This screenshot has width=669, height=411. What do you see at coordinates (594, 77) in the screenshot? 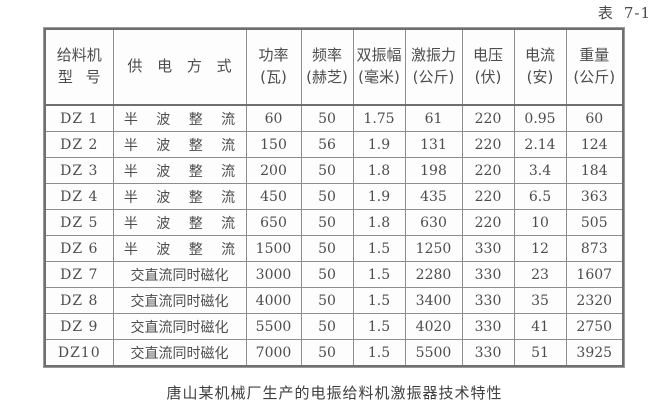
I see `header-weight-unit: (公斤)` at bounding box center [594, 77].